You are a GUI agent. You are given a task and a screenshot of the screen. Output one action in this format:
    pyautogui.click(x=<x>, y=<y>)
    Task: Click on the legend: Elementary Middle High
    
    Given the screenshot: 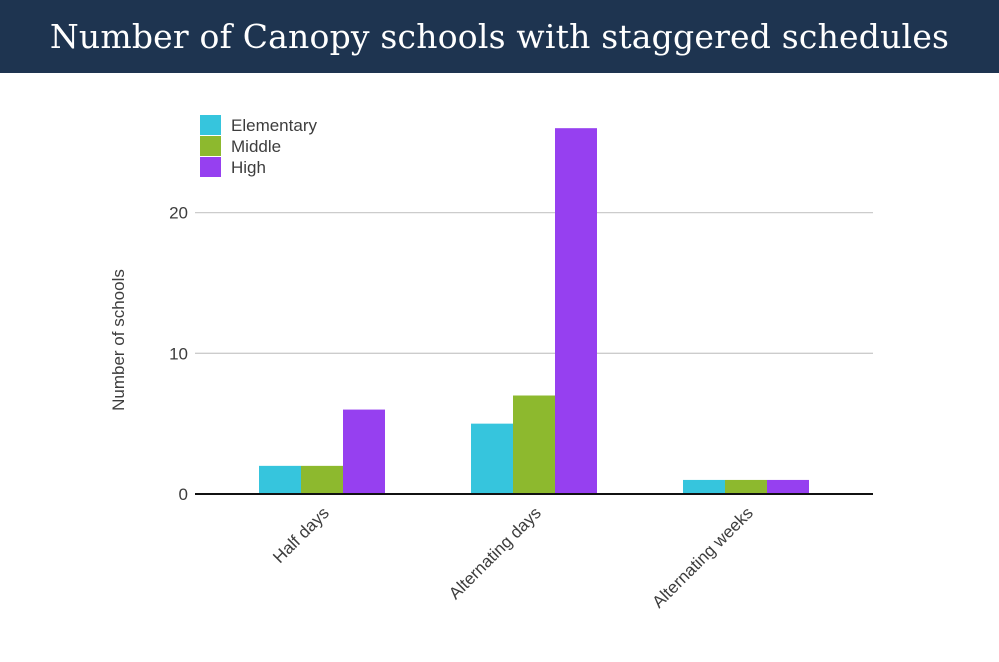 What is the action you would take?
    pyautogui.click(x=258, y=146)
    